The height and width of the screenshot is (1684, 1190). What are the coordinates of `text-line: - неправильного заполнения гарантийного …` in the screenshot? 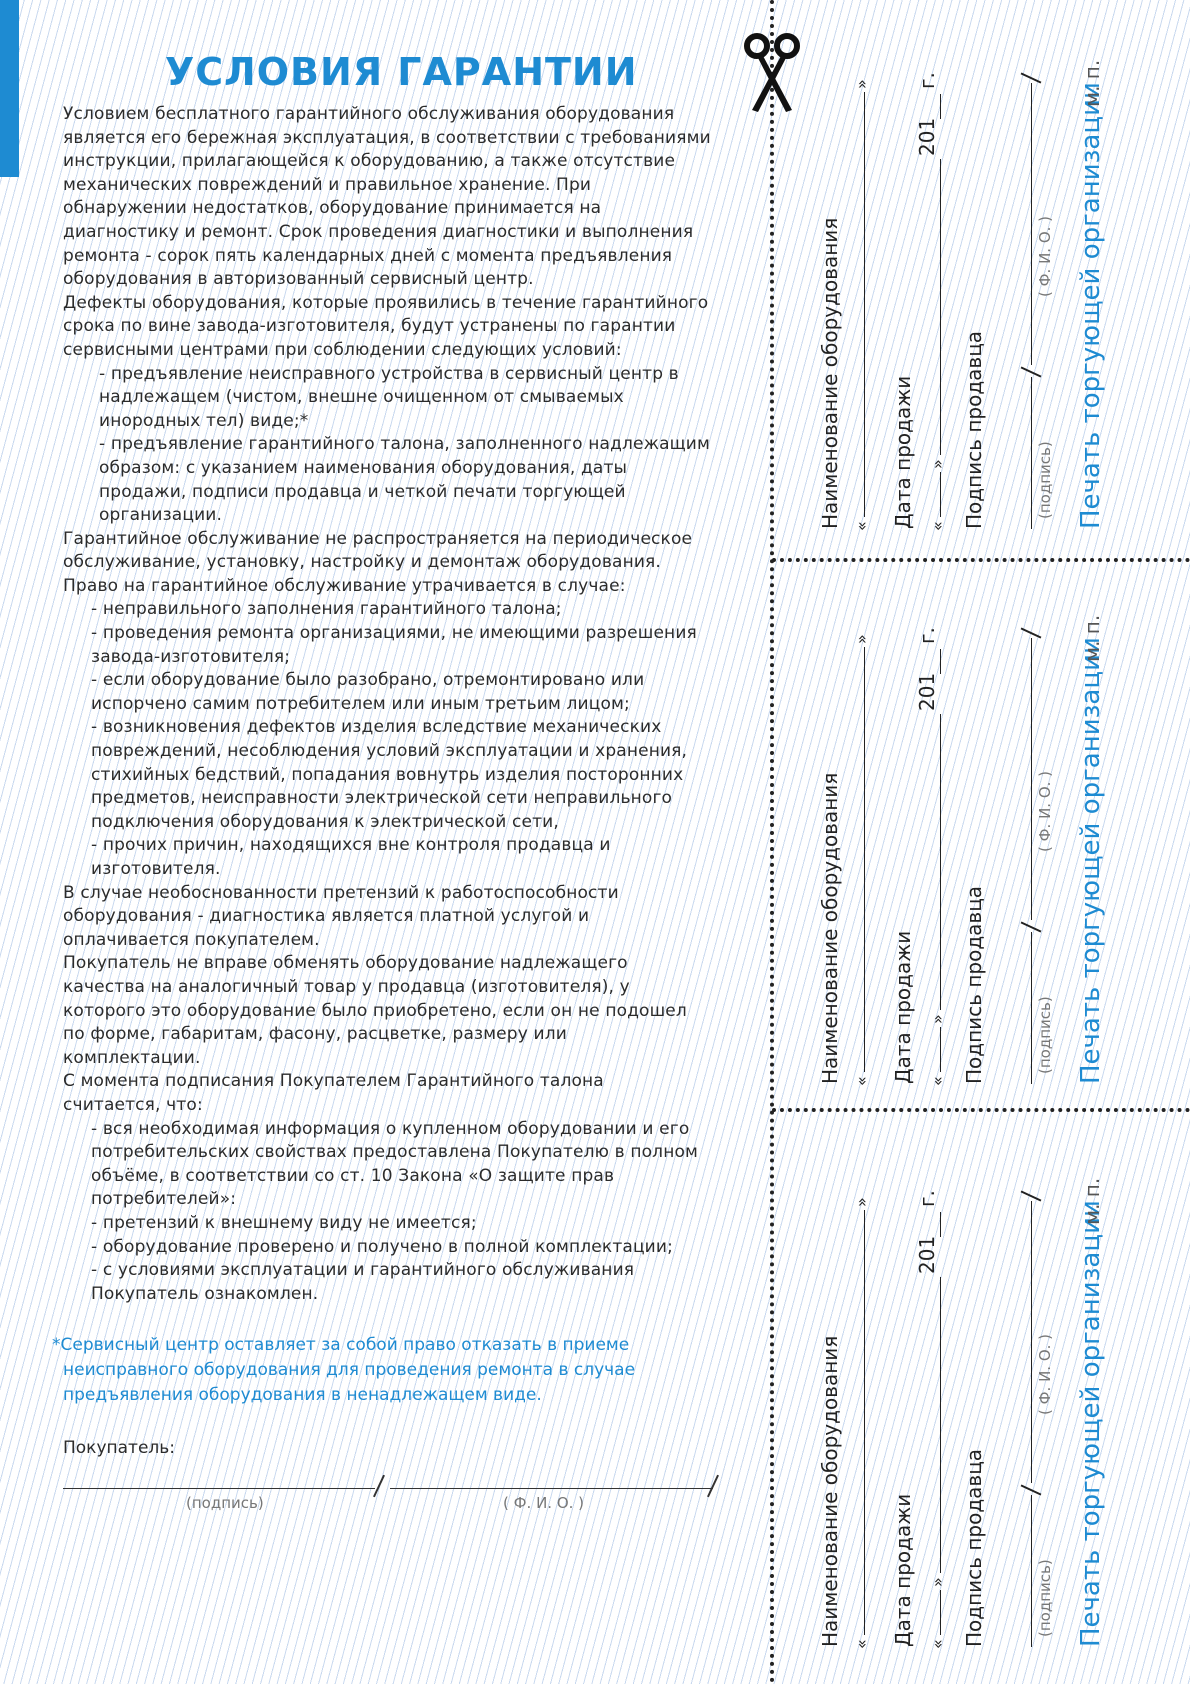 It's located at (326, 609).